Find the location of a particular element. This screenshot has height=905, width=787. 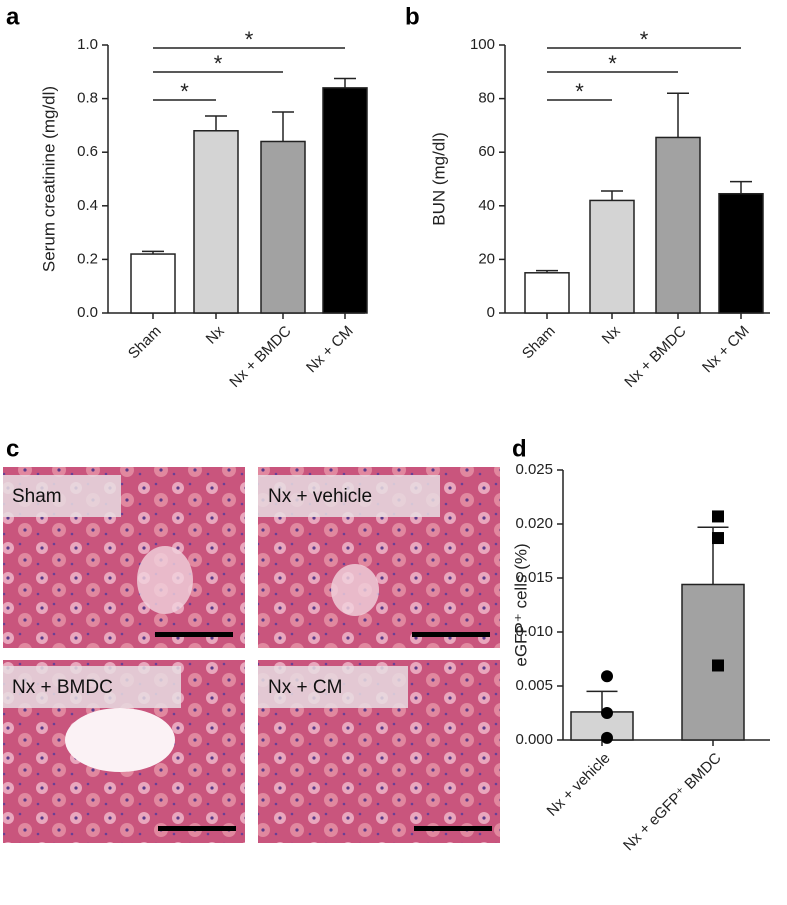

y-axis-label: BUN (mg/dl) is located at coordinates (438, 179).